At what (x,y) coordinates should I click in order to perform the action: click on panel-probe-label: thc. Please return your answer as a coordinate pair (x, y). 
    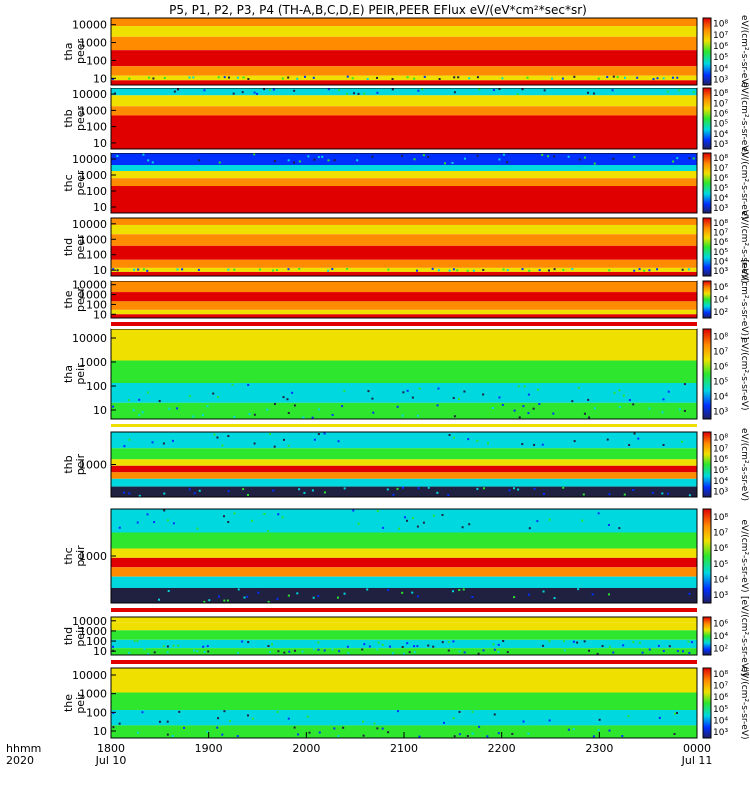
    Looking at the image, I should click on (68, 182).